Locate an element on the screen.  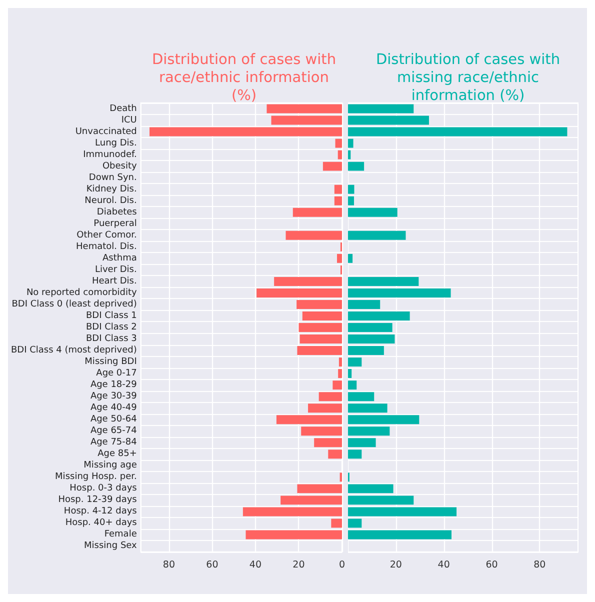
y-tick-label: Age 0-17 is located at coordinates (116, 373).